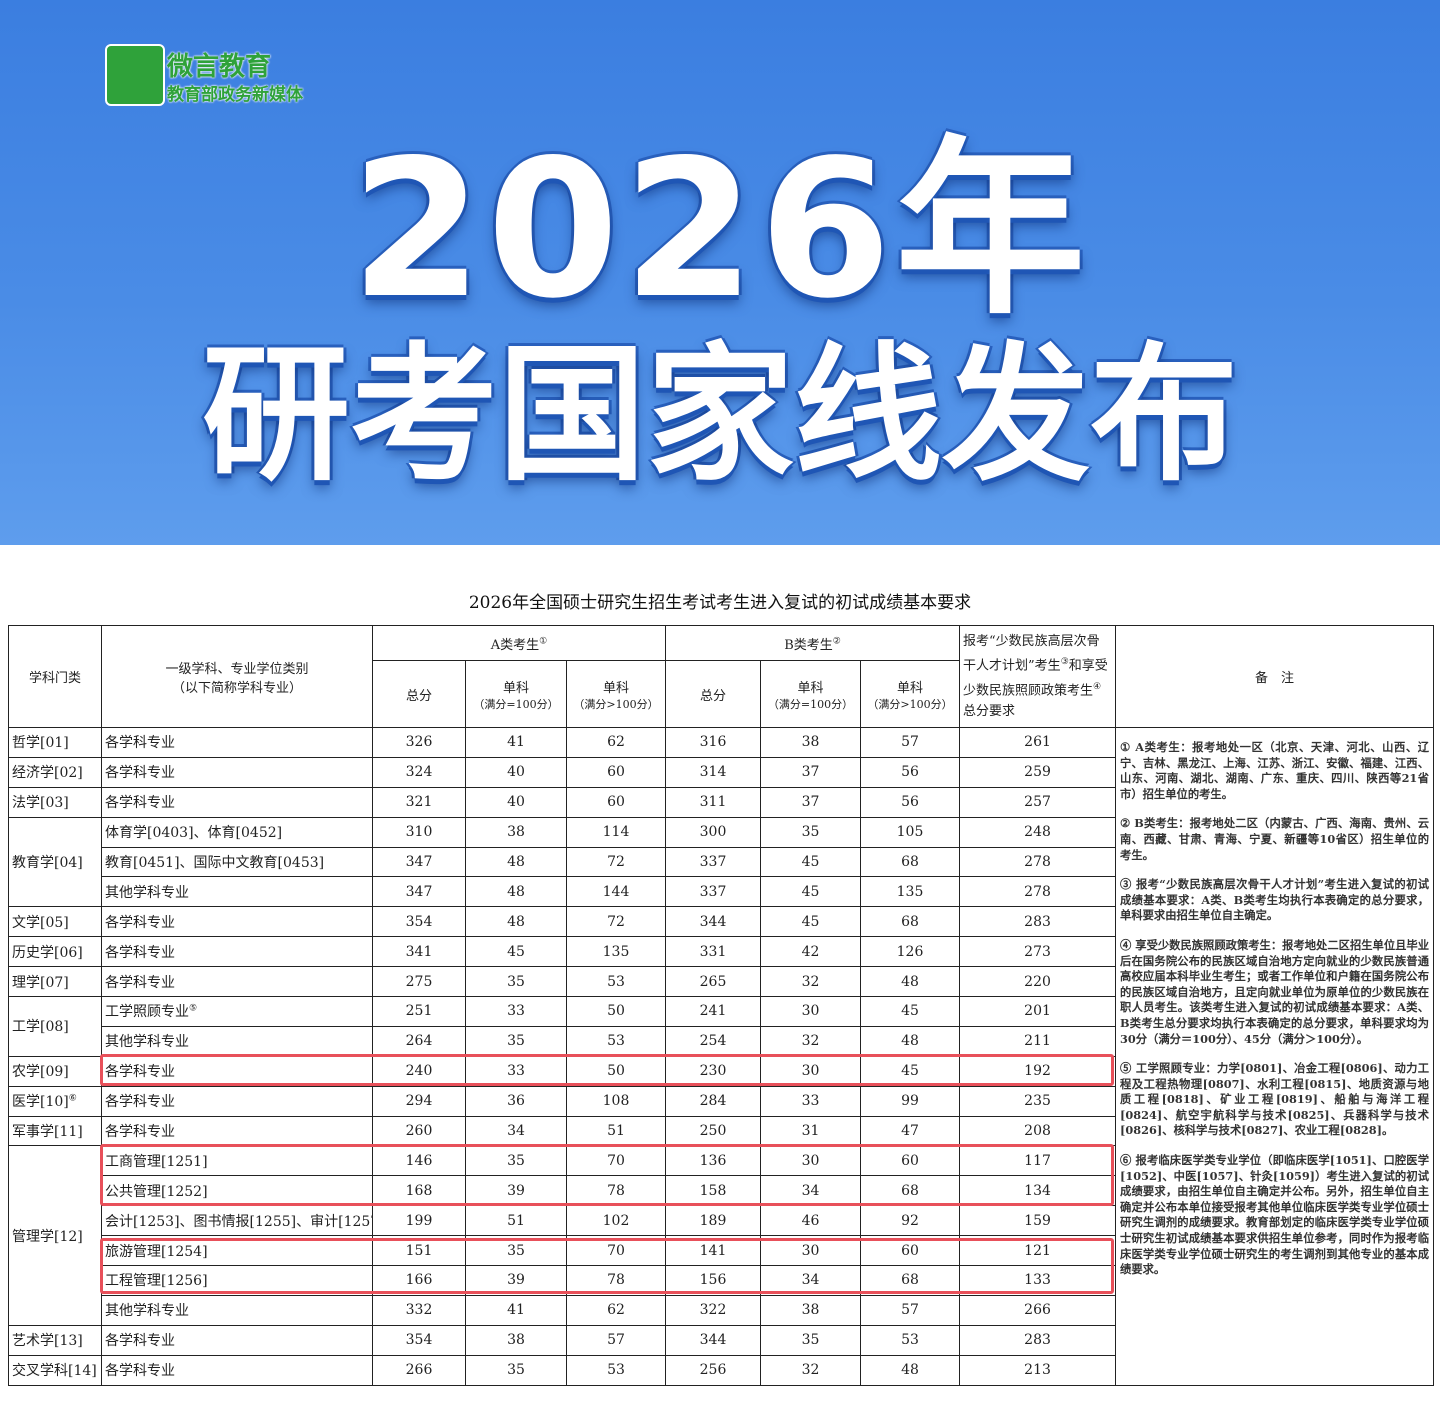  Describe the element at coordinates (516, 1191) in the screenshot. I see `score-cell: 39` at that location.